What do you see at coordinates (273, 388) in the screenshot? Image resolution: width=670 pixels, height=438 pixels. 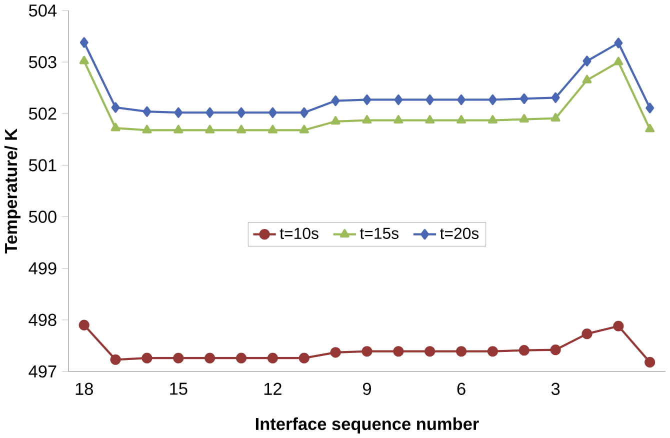 I see `x-tick-label: 12` at bounding box center [273, 388].